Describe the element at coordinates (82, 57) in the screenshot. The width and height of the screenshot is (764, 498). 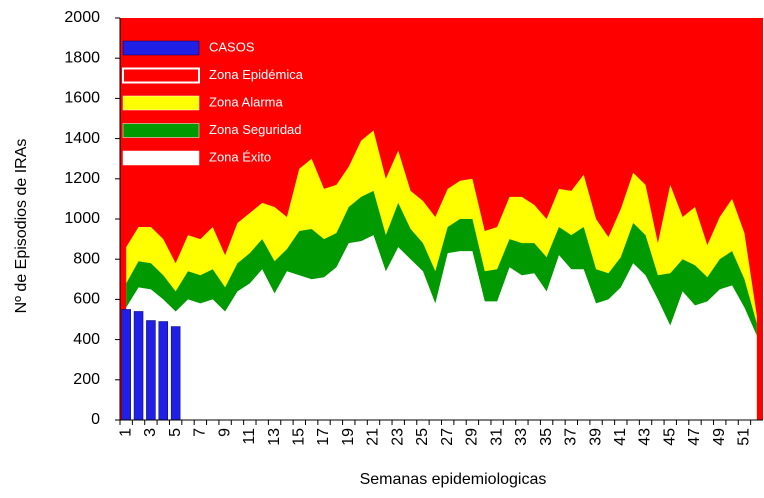
I see `y-tick-label: 1800` at that location.